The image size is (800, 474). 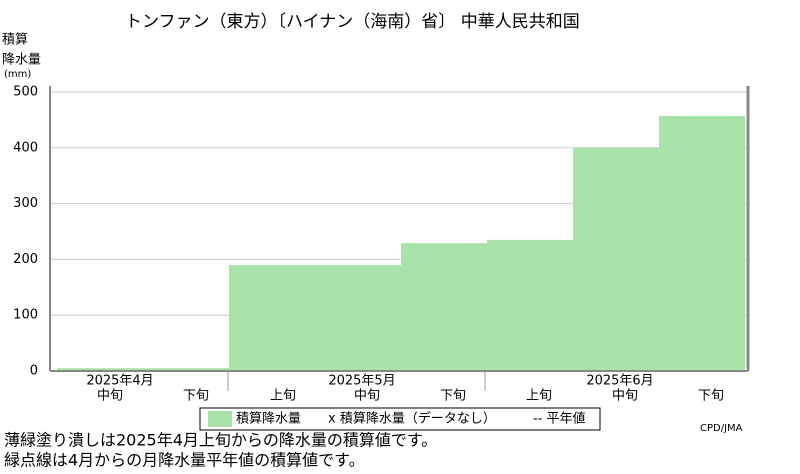 What do you see at coordinates (721, 428) in the screenshot?
I see `credit: CPD/JMA` at bounding box center [721, 428].